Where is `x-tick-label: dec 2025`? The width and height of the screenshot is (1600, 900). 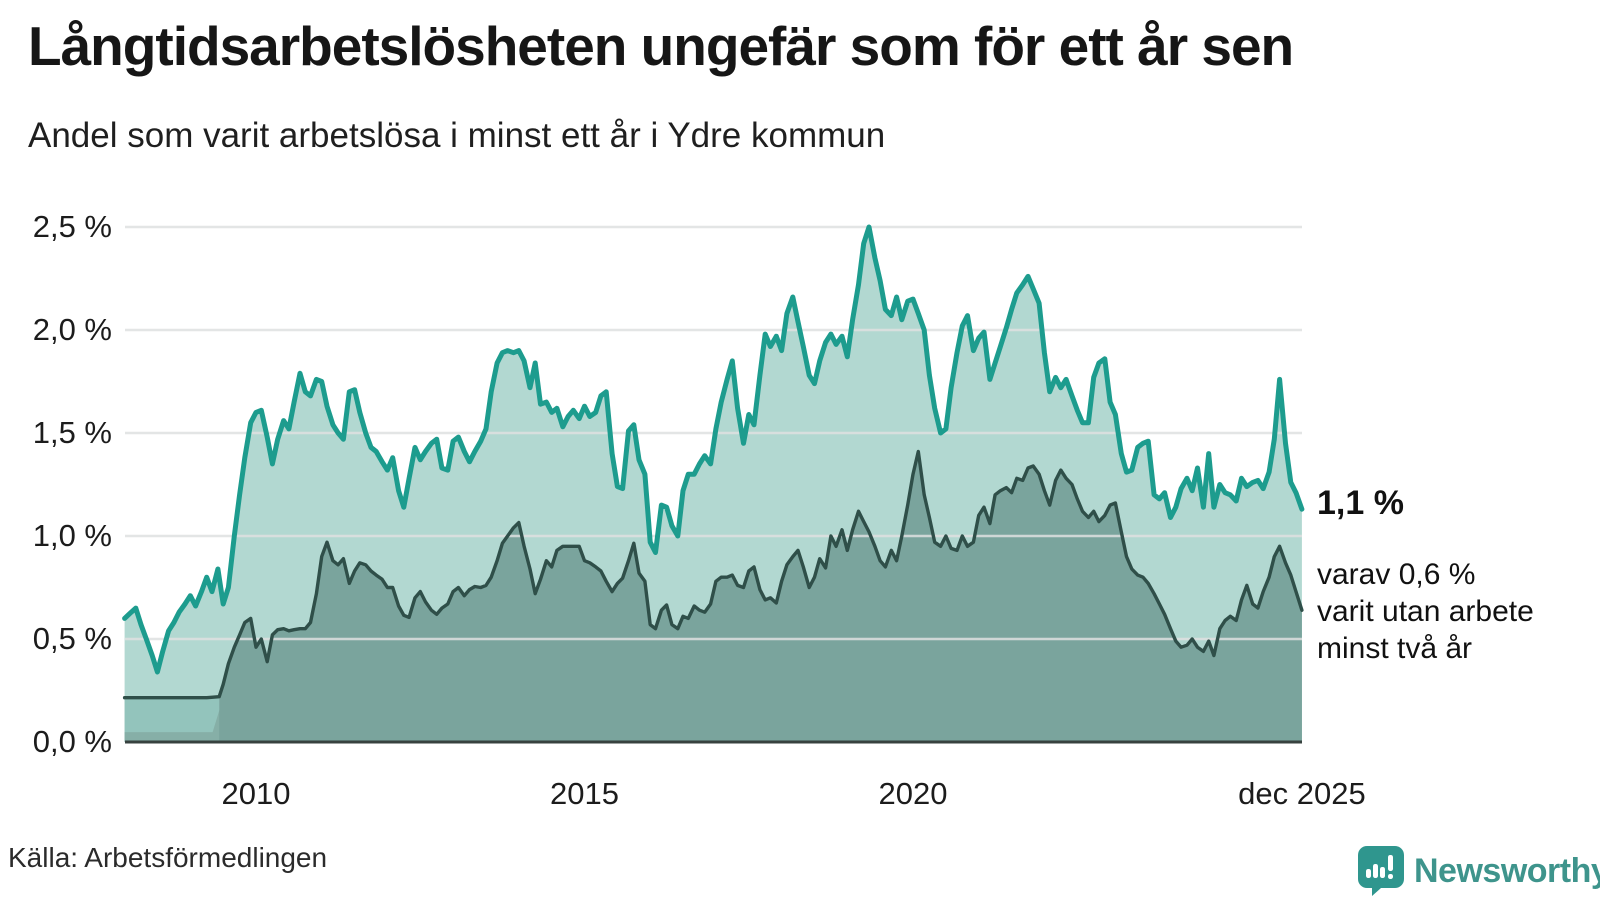
x-tick-label: dec 2025 is located at coordinates (1302, 793).